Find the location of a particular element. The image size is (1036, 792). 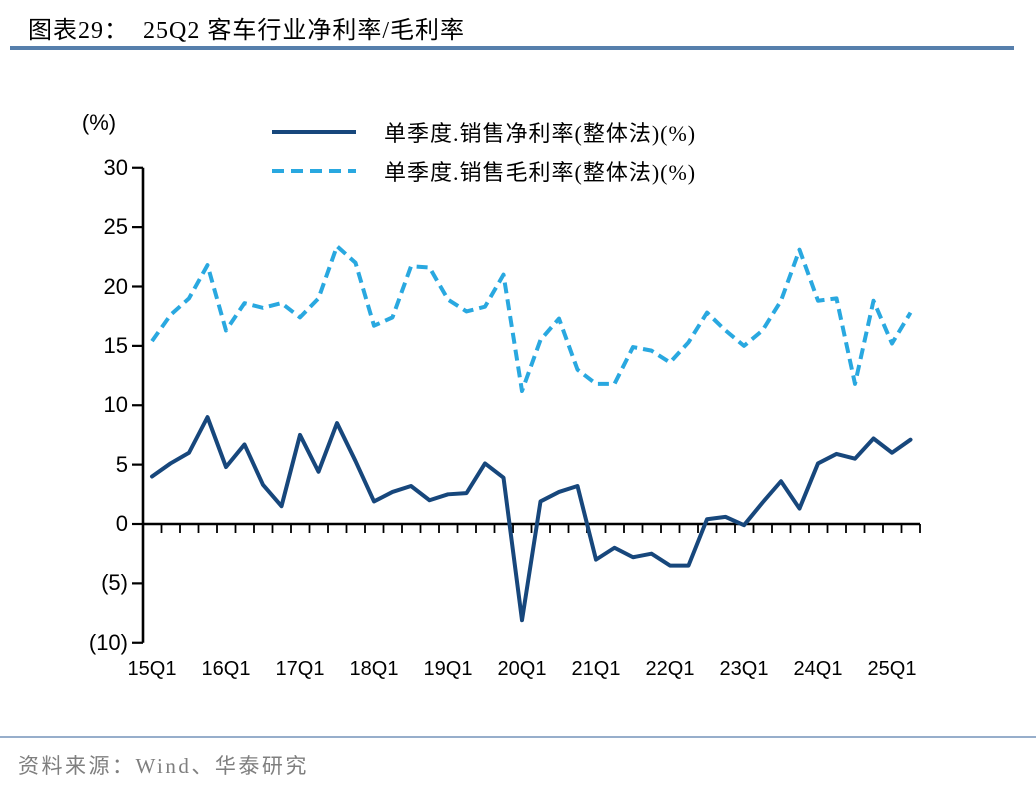

page-title: 图表29： 25Q2 客车行业净利率/毛利率 is located at coordinates (246, 31).